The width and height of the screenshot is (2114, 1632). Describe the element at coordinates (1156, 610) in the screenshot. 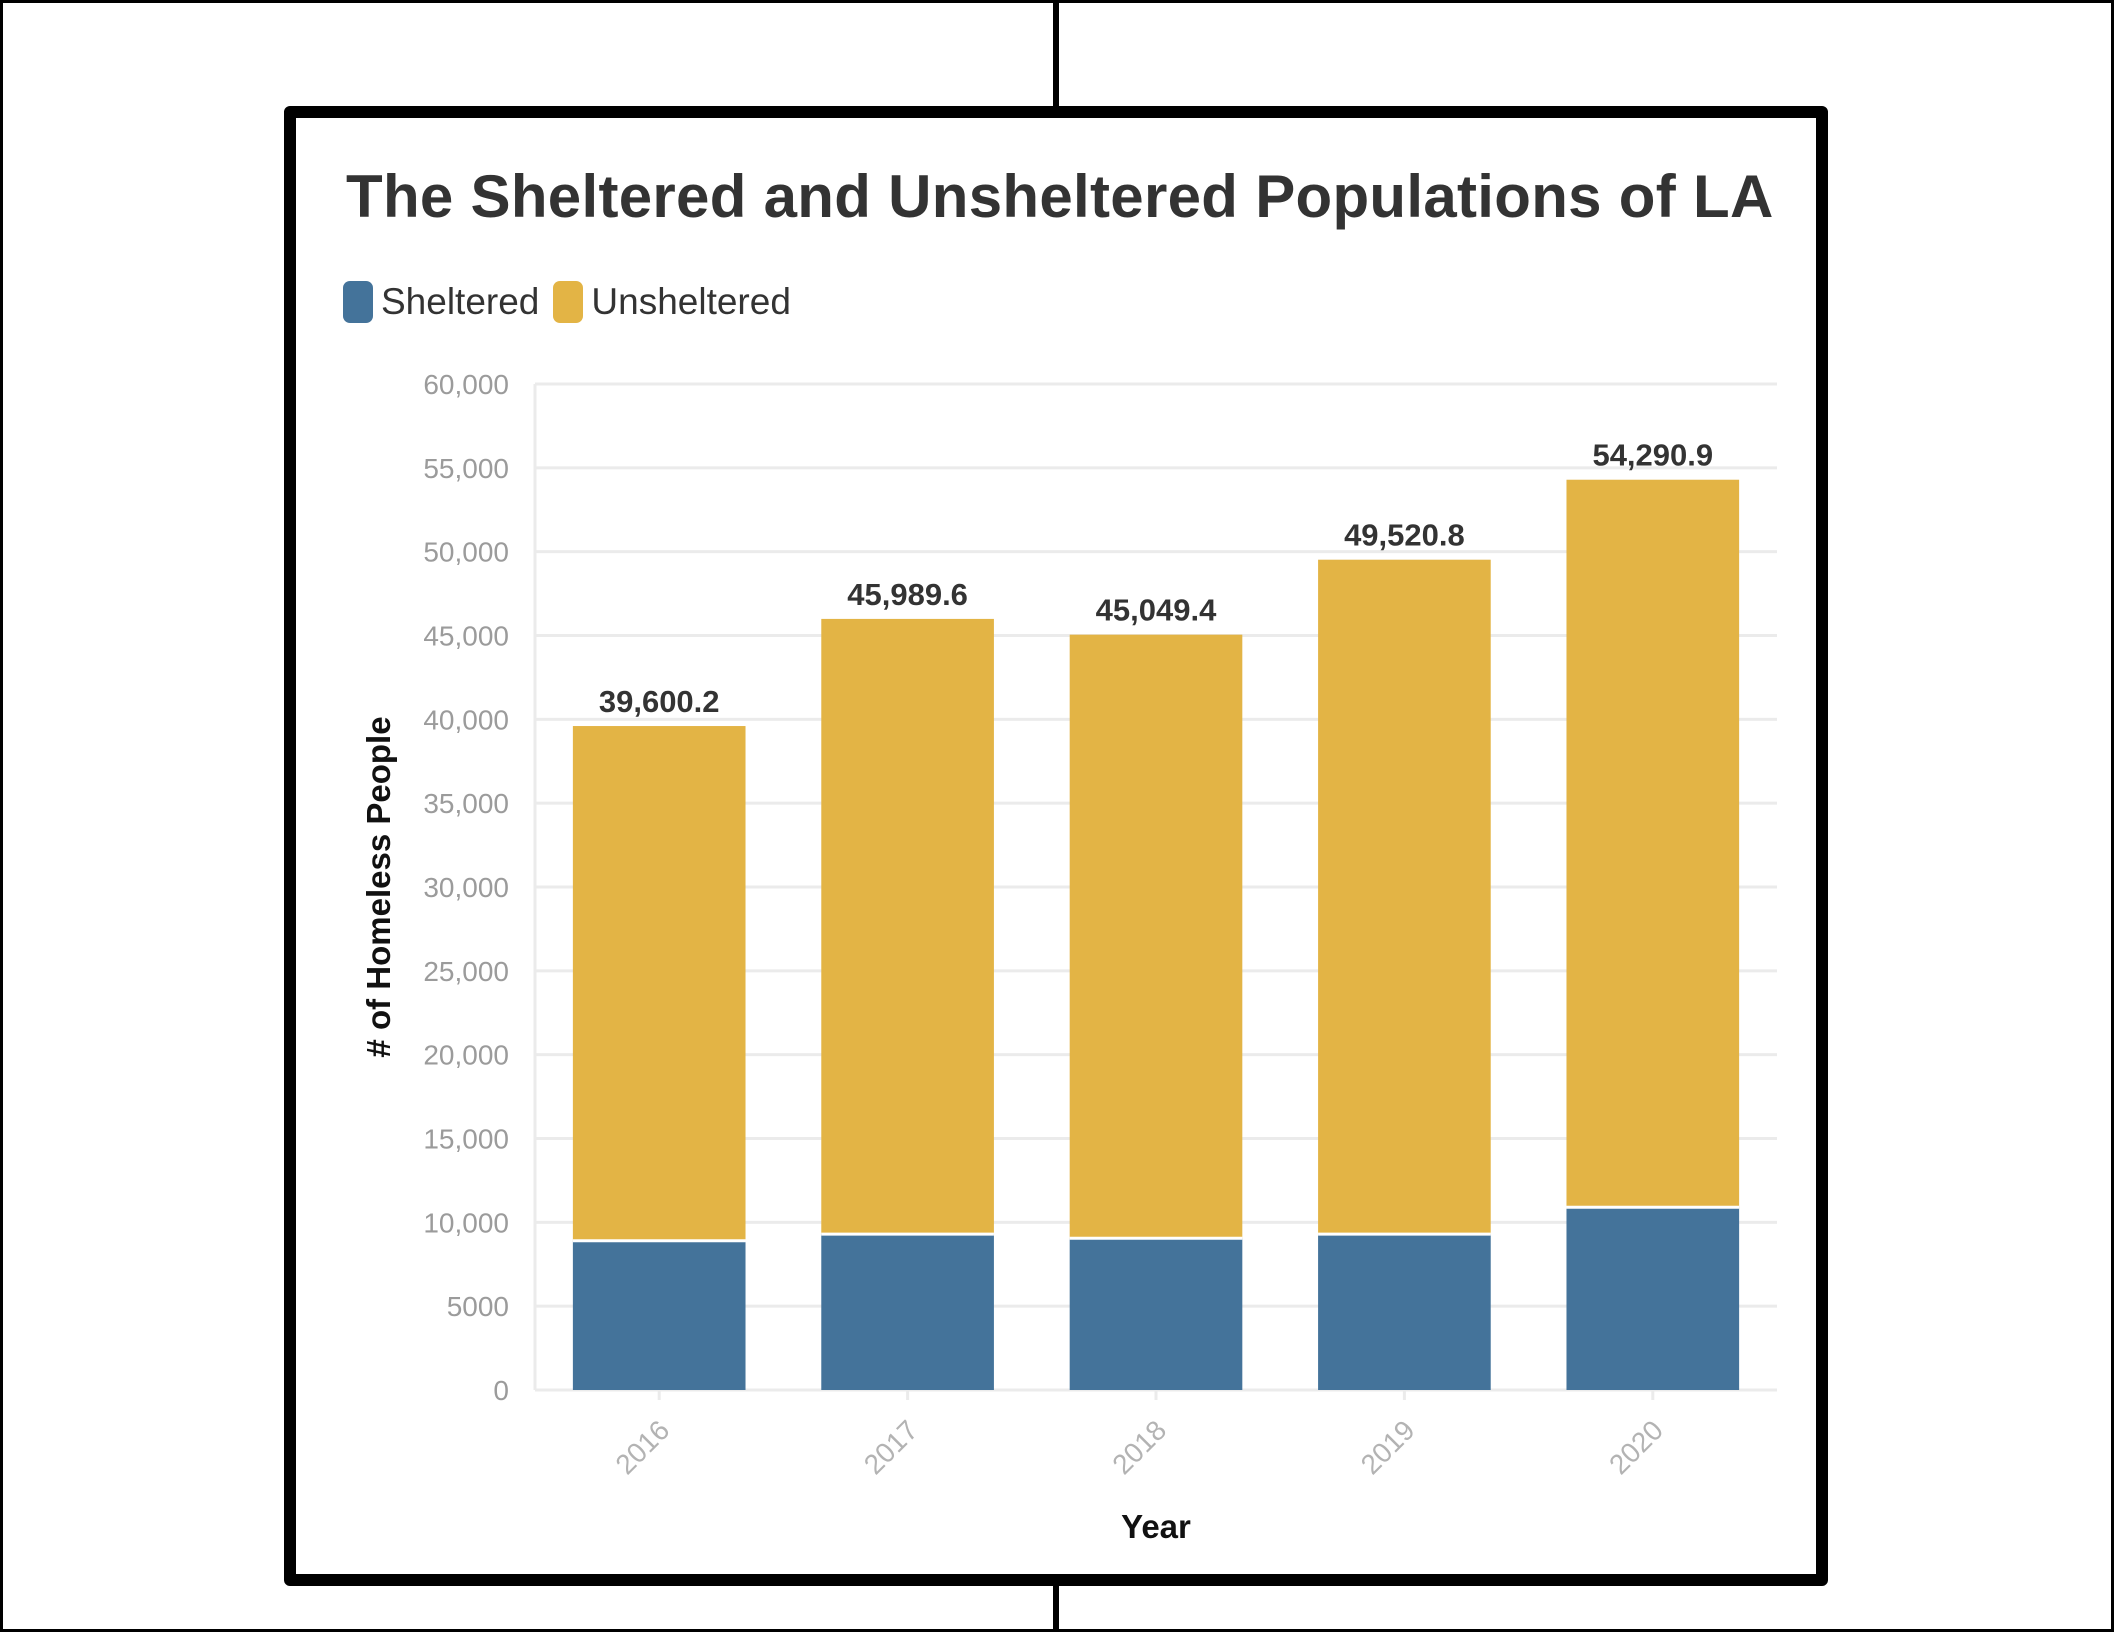

I see `total-label-2018: 45,049.4` at that location.